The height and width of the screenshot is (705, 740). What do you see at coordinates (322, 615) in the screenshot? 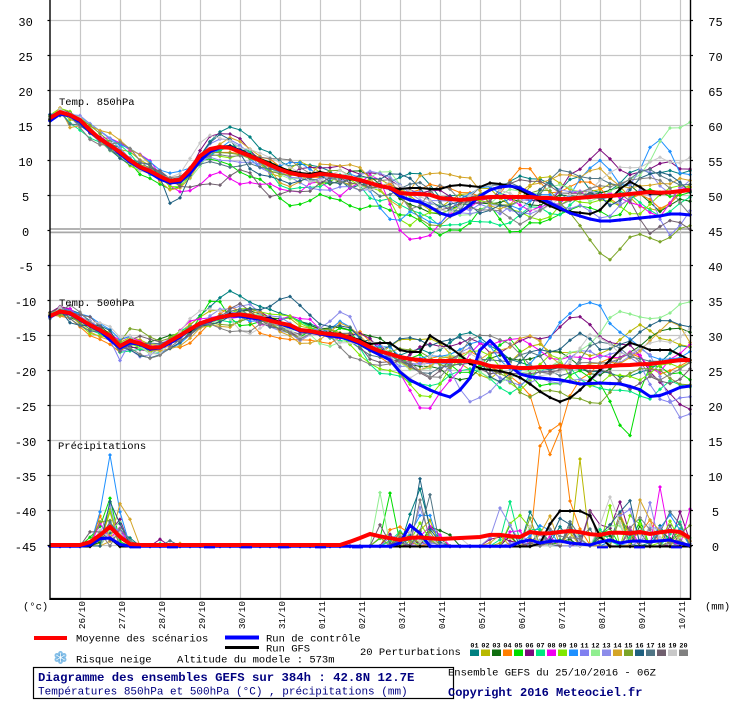
I see `svg-text: 01/11` at bounding box center [322, 615].